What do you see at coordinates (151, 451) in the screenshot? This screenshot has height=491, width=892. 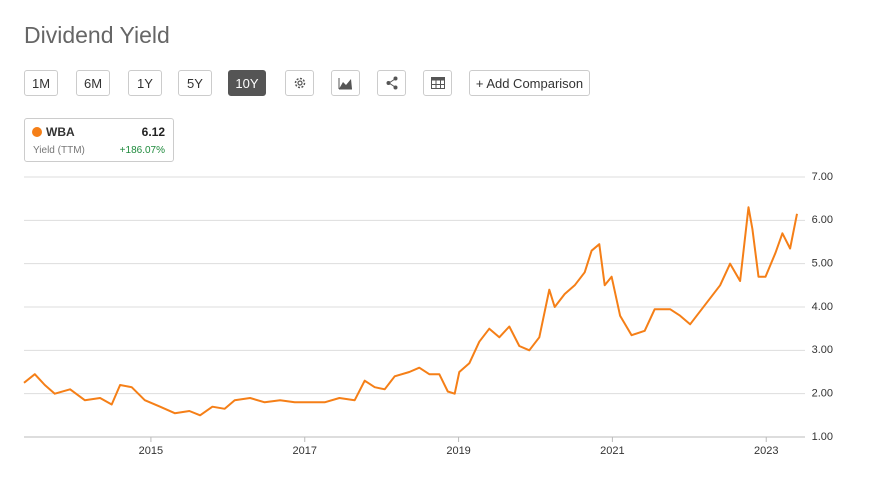 I see `x-tick-label: 2015` at bounding box center [151, 451].